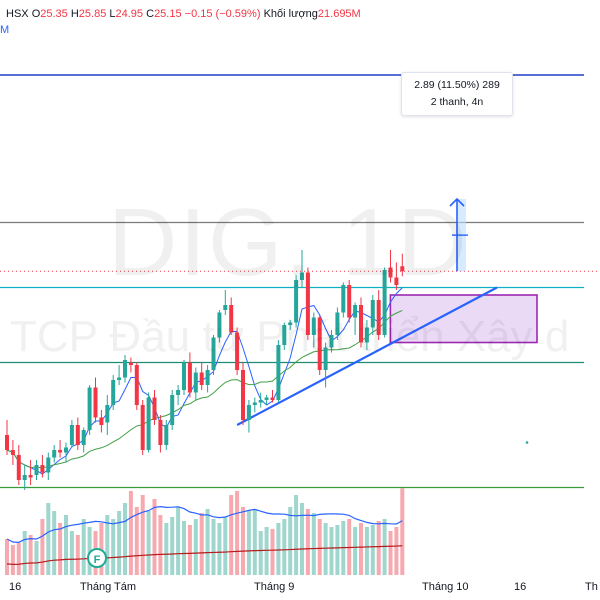  I want to click on x-axis-label: 16, so click(520, 587).